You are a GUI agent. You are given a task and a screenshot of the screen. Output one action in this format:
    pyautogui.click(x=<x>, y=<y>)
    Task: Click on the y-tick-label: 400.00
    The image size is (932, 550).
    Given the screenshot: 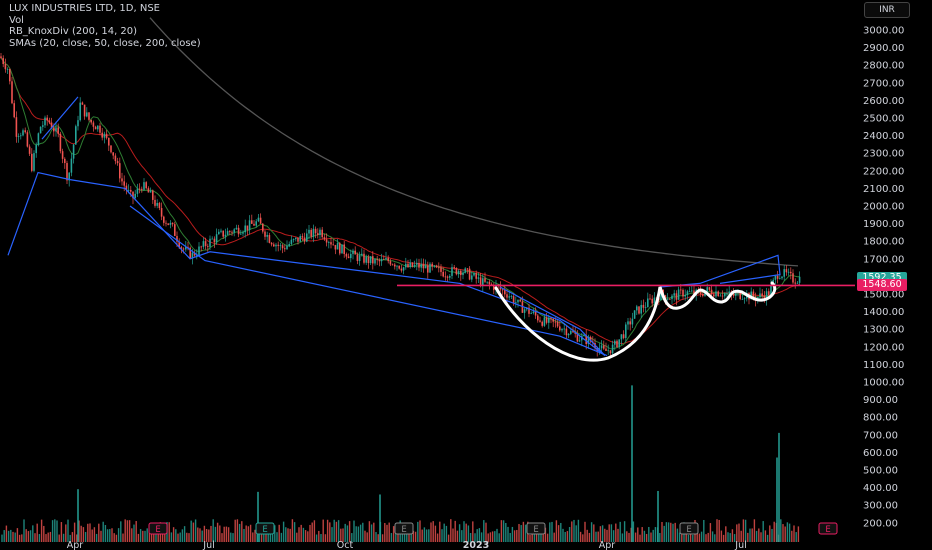 What is the action you would take?
    pyautogui.click(x=880, y=488)
    